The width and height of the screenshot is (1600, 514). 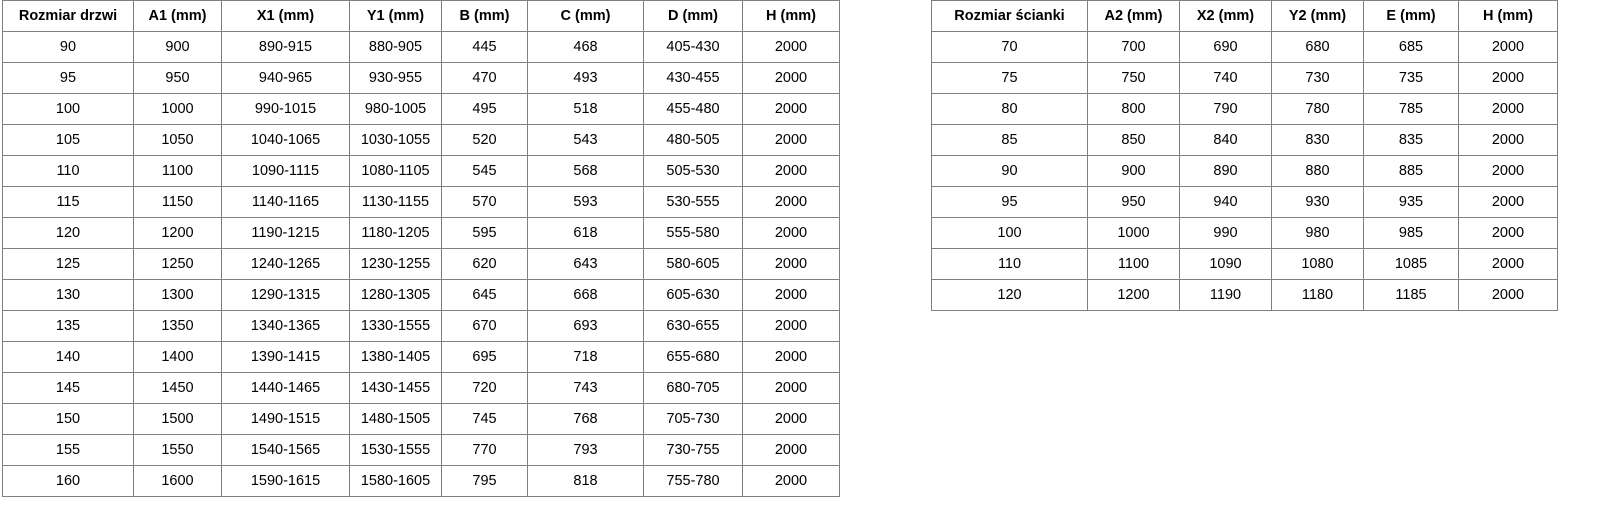 I want to click on doors-cell: 105, so click(x=68, y=140).